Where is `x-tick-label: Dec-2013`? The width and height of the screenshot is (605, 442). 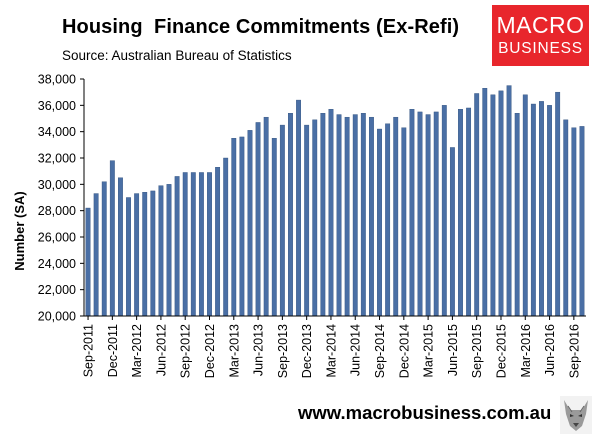 x-tick-label: Dec-2013 is located at coordinates (307, 351).